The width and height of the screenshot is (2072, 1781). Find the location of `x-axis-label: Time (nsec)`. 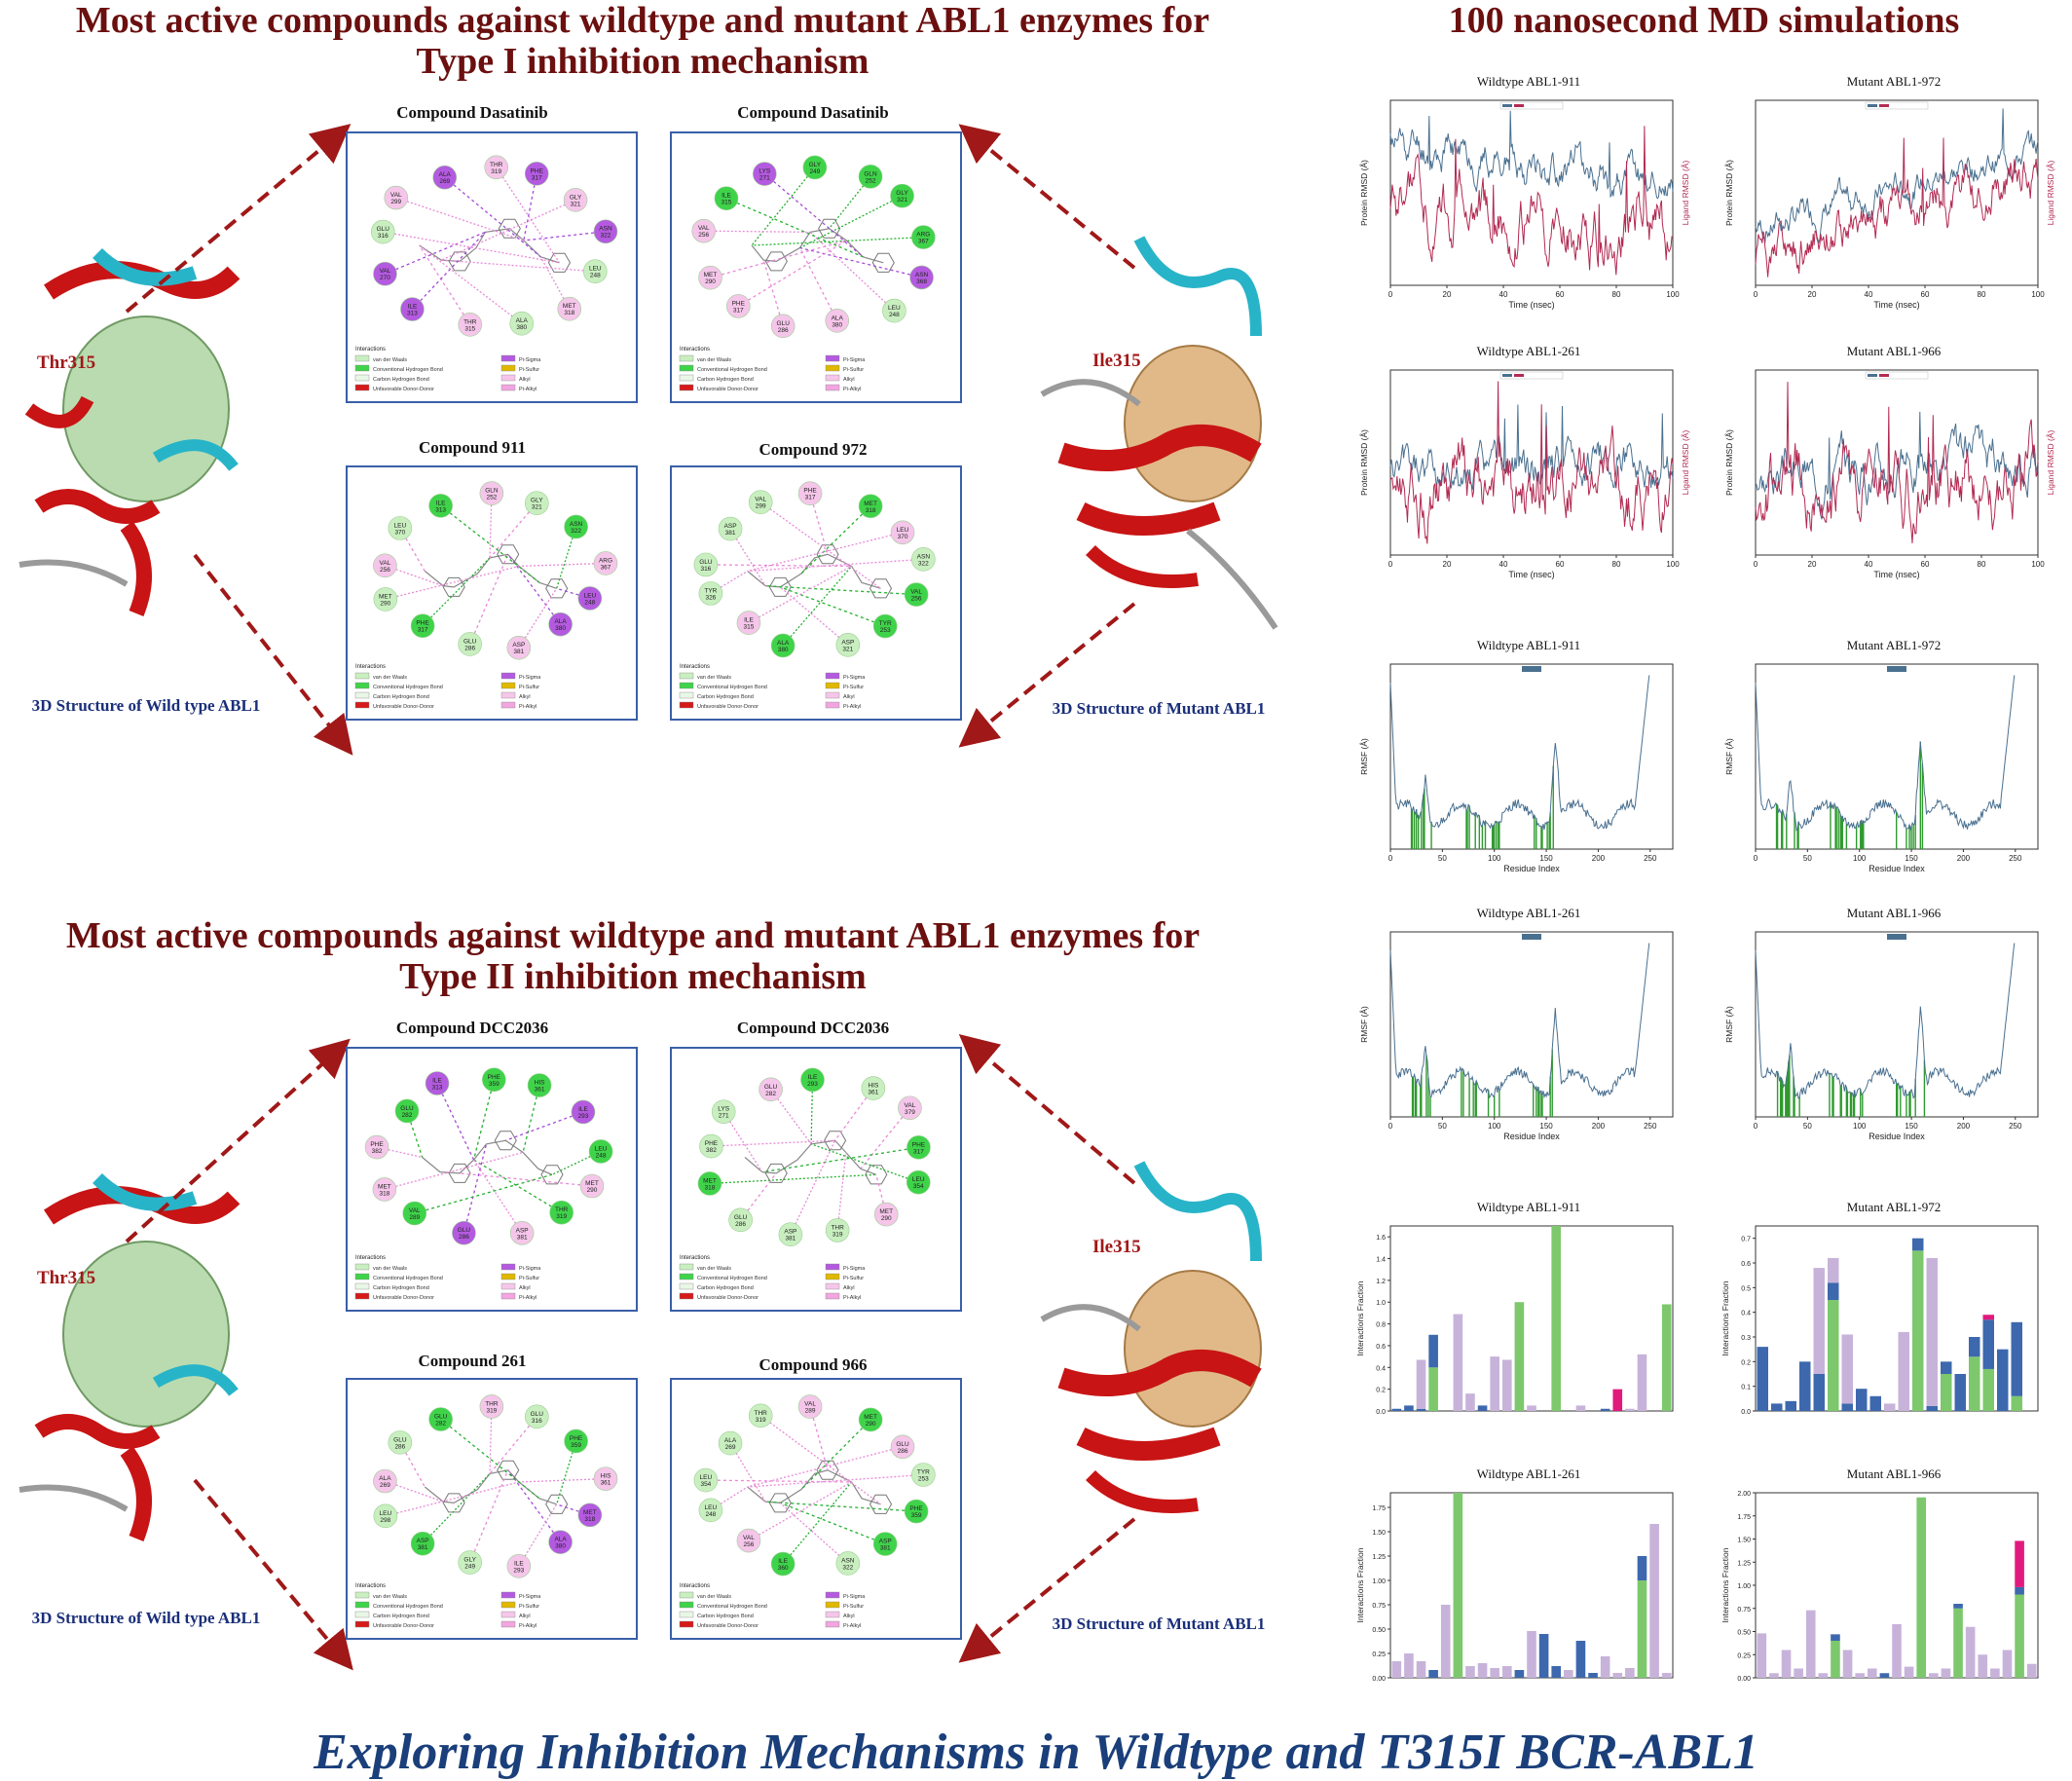

x-axis-label: Time (nsec) is located at coordinates (1531, 574).